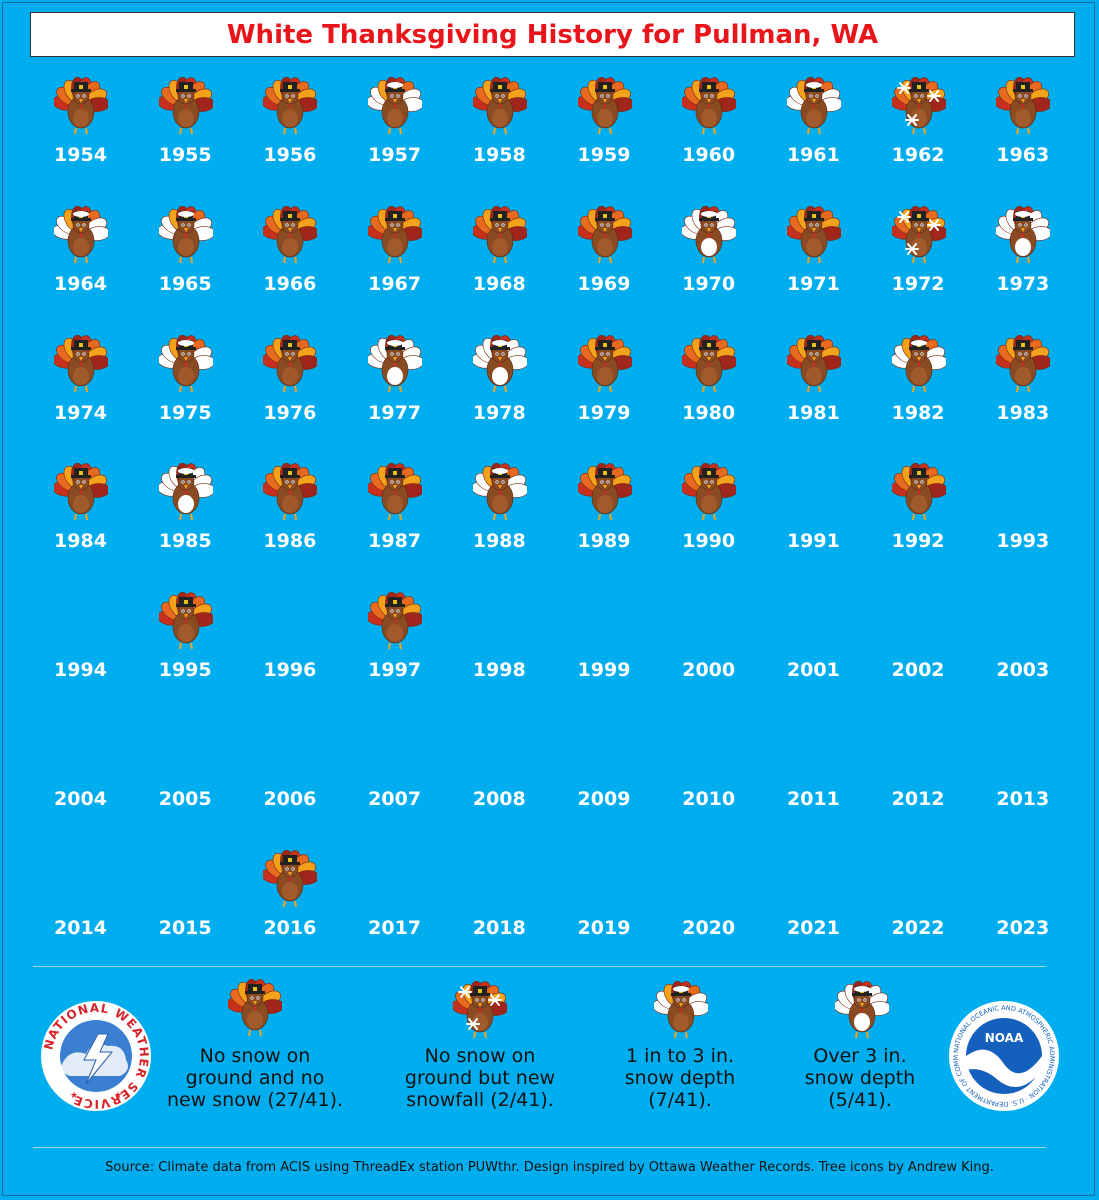 The width and height of the screenshot is (1099, 1200). What do you see at coordinates (394, 526) in the screenshot?
I see `year-cell: 1987` at bounding box center [394, 526].